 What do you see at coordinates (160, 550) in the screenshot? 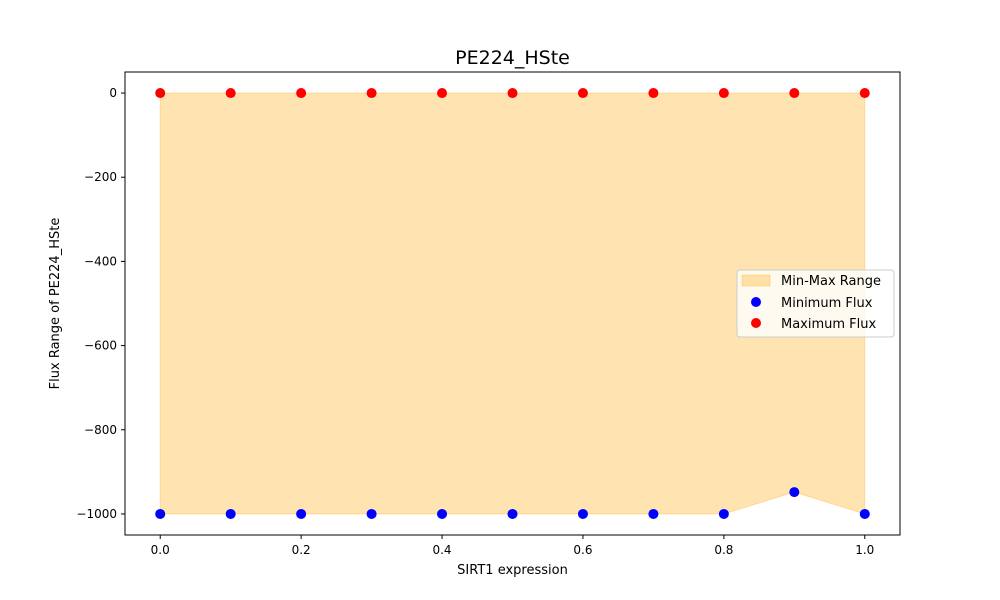
I see `x-tick-label: 0.0` at bounding box center [160, 550].